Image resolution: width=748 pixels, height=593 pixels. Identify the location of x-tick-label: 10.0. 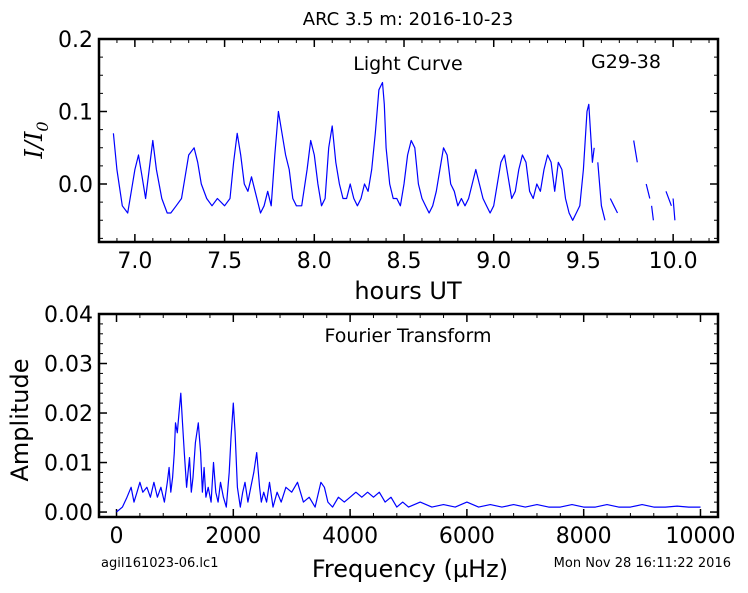
(673, 261).